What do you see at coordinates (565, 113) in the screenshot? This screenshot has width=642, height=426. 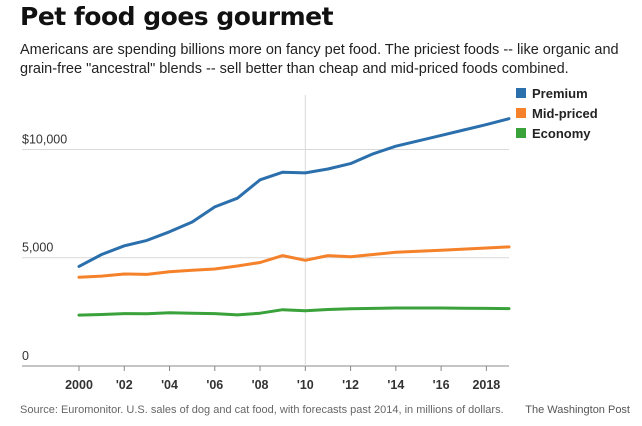 I see `legend-label: Mid-priced` at bounding box center [565, 113].